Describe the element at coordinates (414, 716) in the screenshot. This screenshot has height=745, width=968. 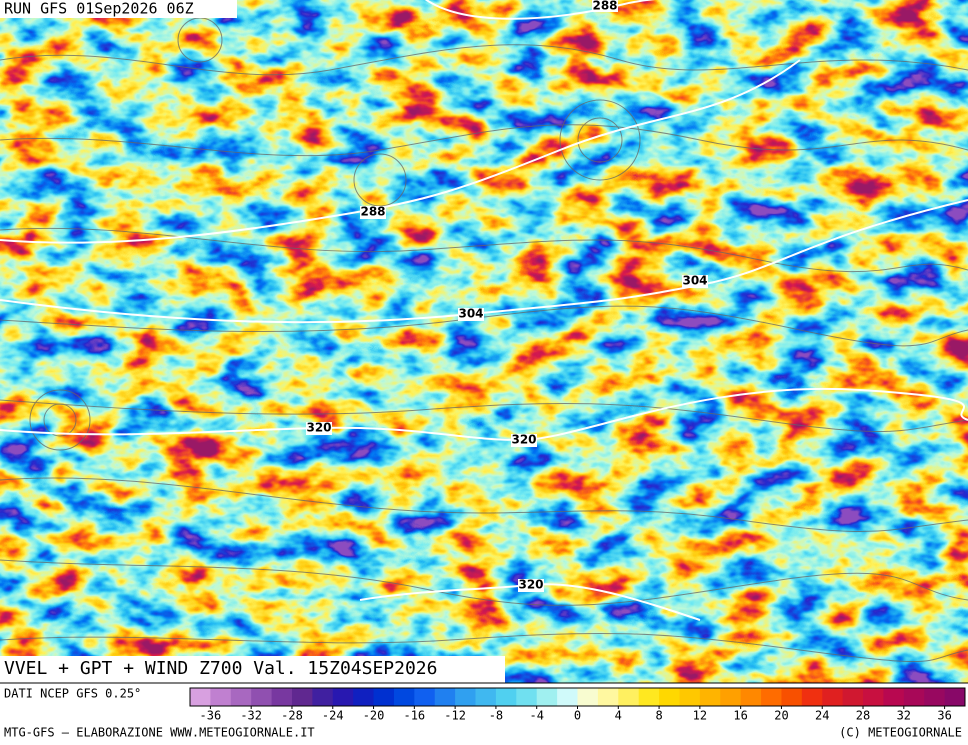
I see `colorbar-tick-label: -16` at that location.